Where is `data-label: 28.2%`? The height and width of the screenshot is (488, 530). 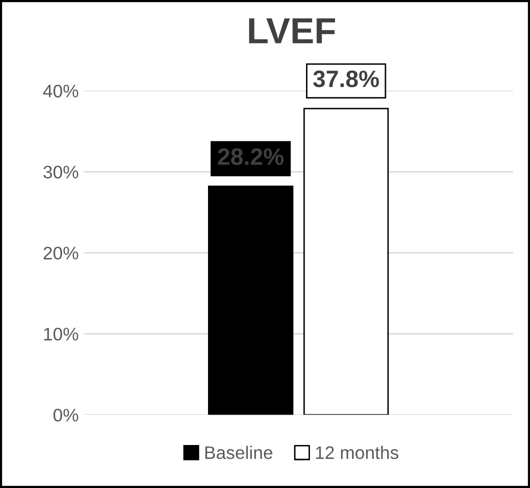 data-label: 28.2% is located at coordinates (251, 157).